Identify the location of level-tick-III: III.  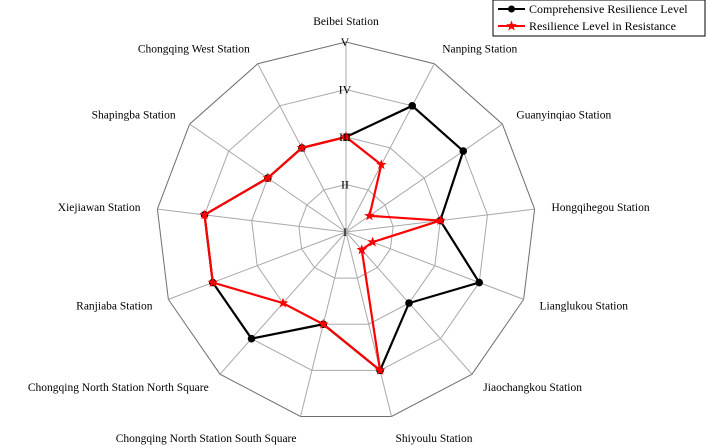
(345, 137).